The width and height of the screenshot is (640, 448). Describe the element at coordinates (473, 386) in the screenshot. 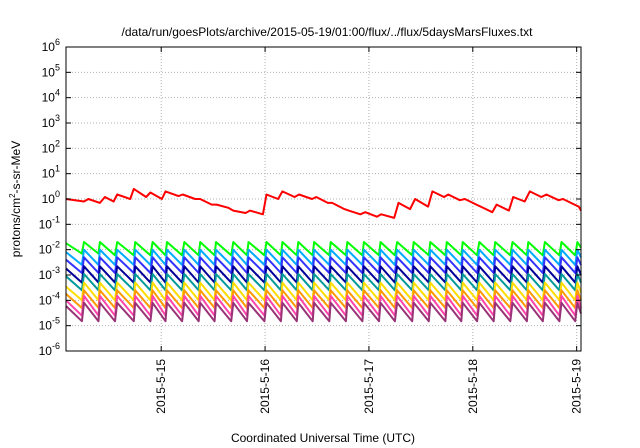

I see `x-tick-label: 2015-5-18` at that location.